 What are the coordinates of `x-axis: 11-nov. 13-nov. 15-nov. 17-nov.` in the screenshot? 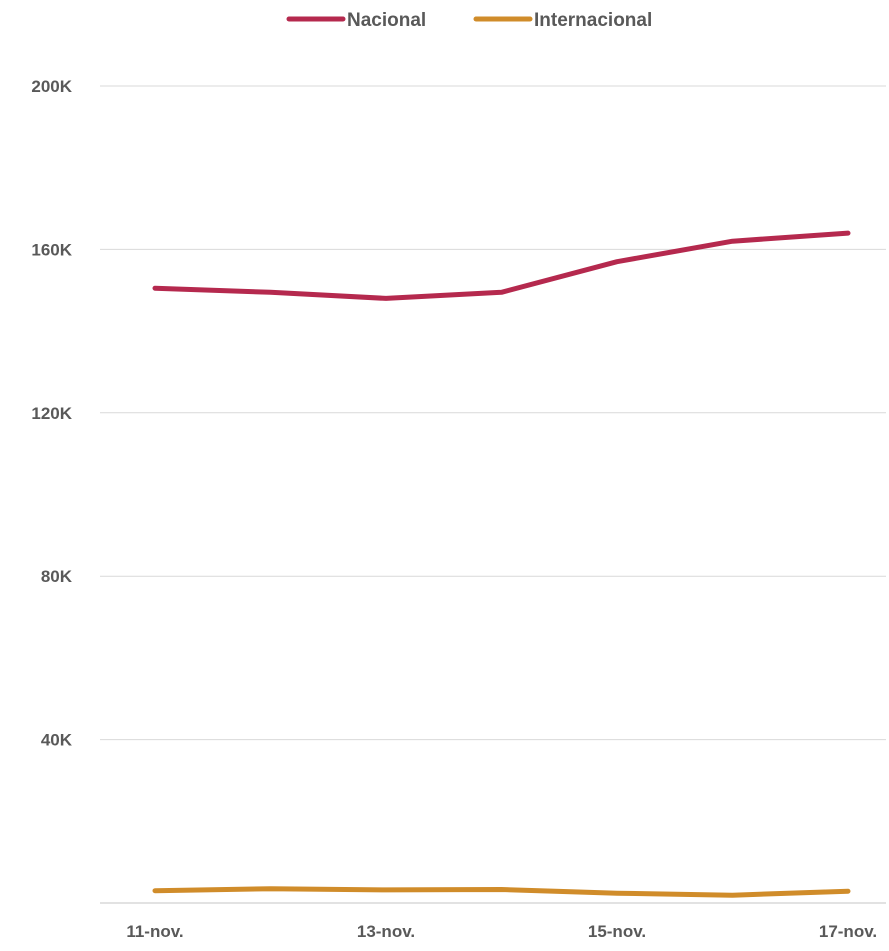 It's located at (493, 921).